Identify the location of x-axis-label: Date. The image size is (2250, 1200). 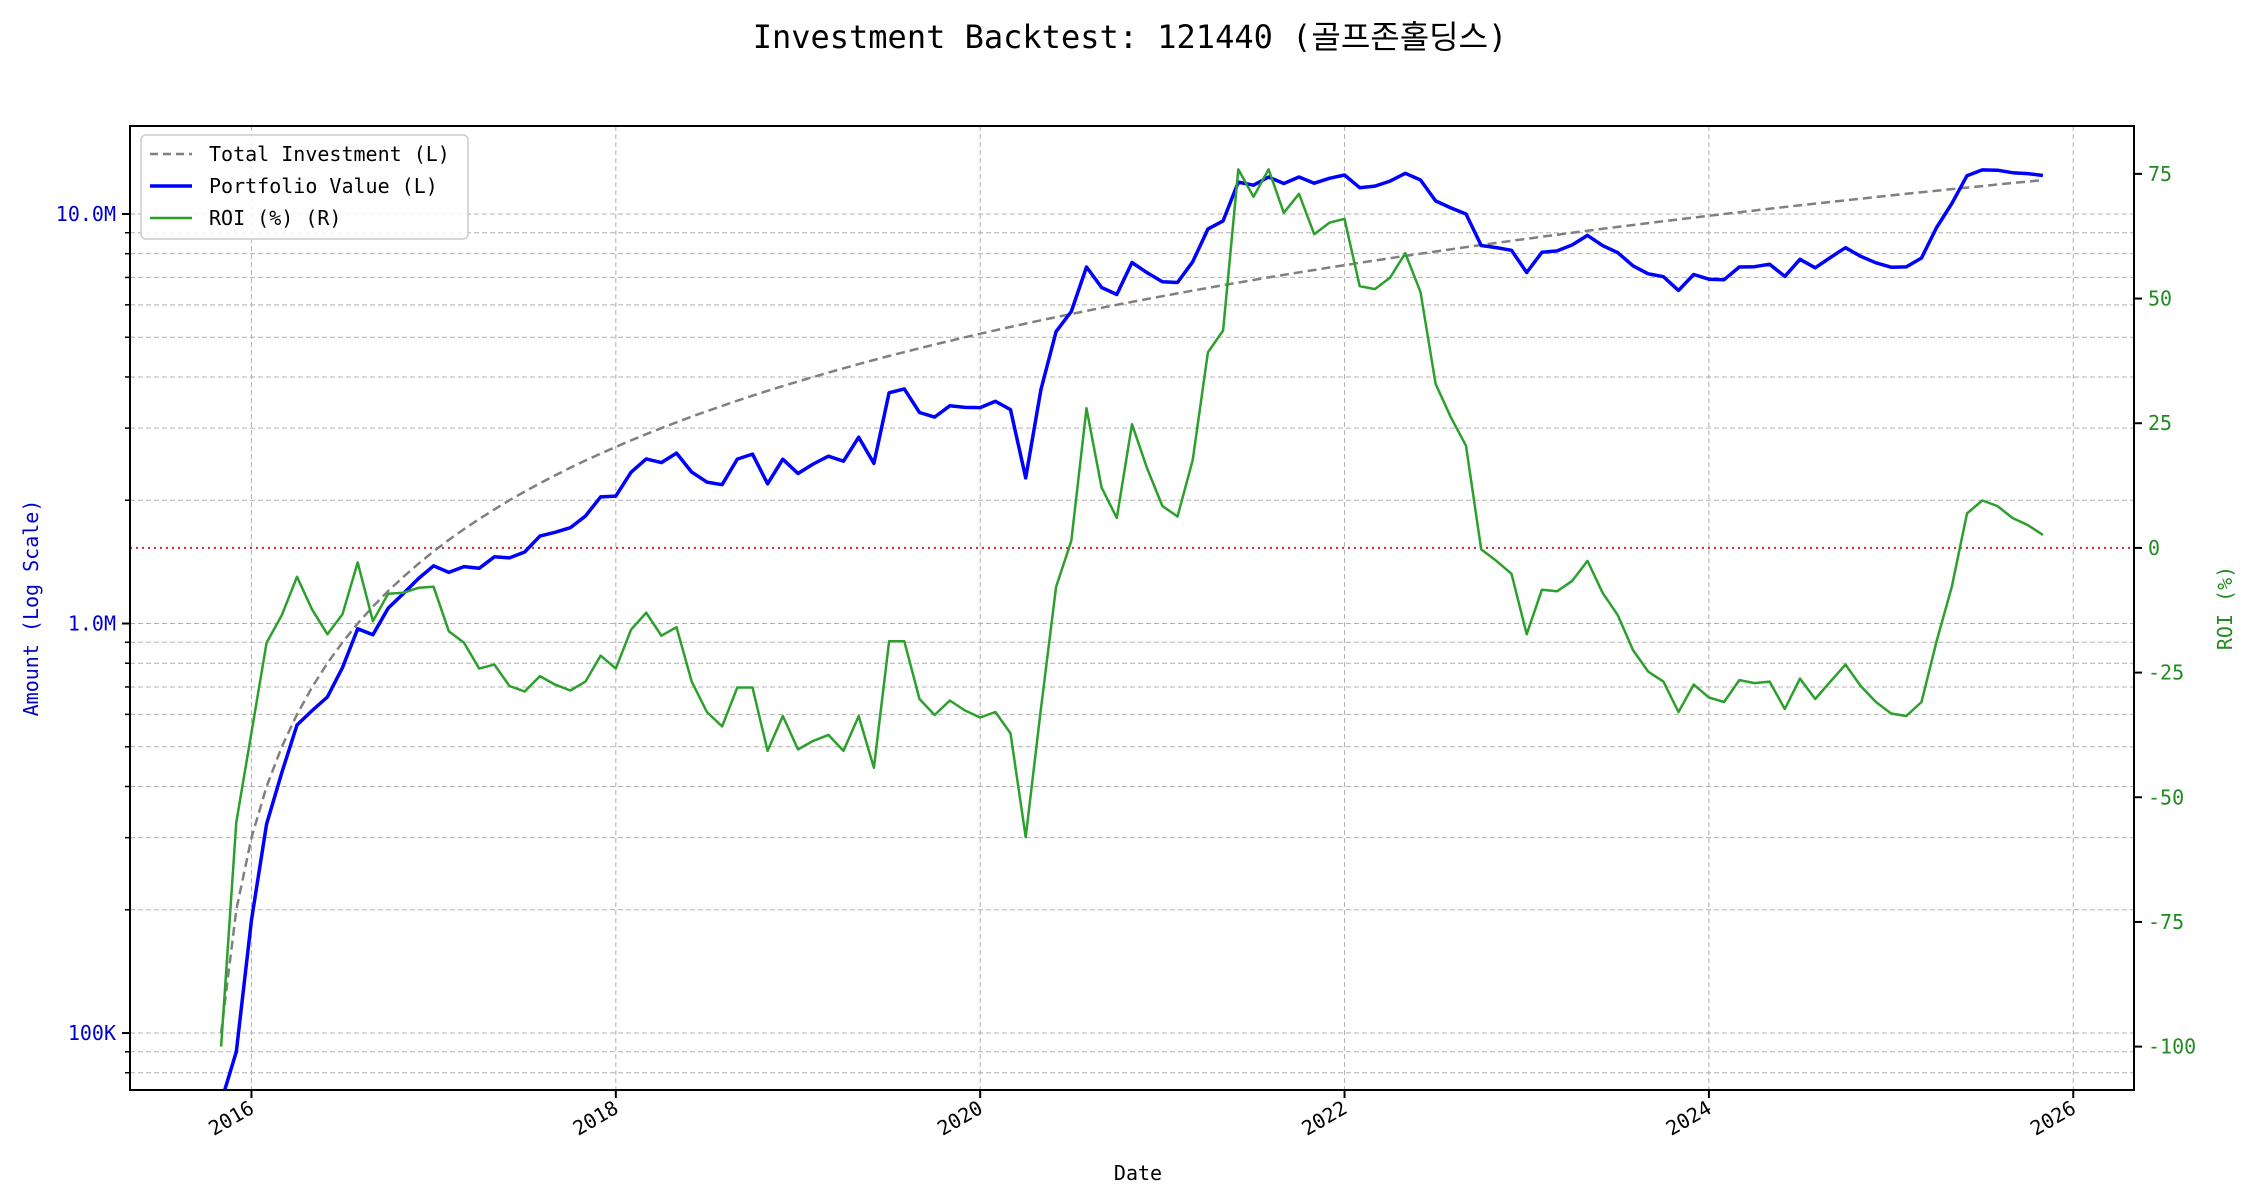
(1138, 1173).